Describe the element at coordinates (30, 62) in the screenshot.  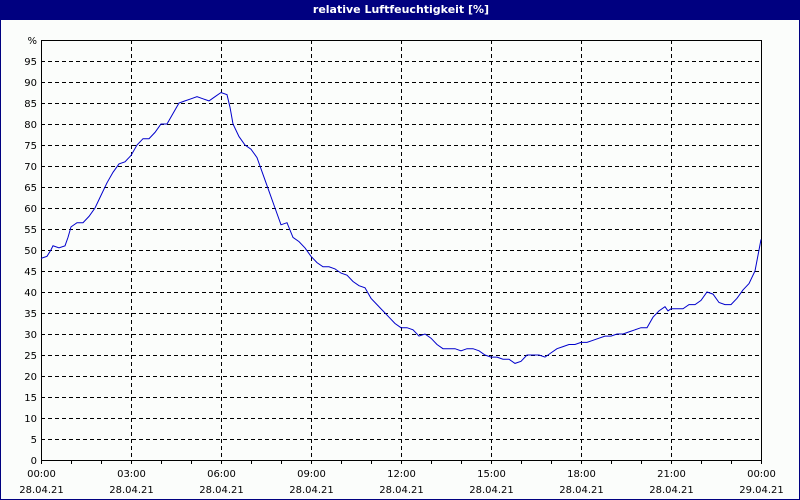
I see `y-tick-label: 95` at that location.